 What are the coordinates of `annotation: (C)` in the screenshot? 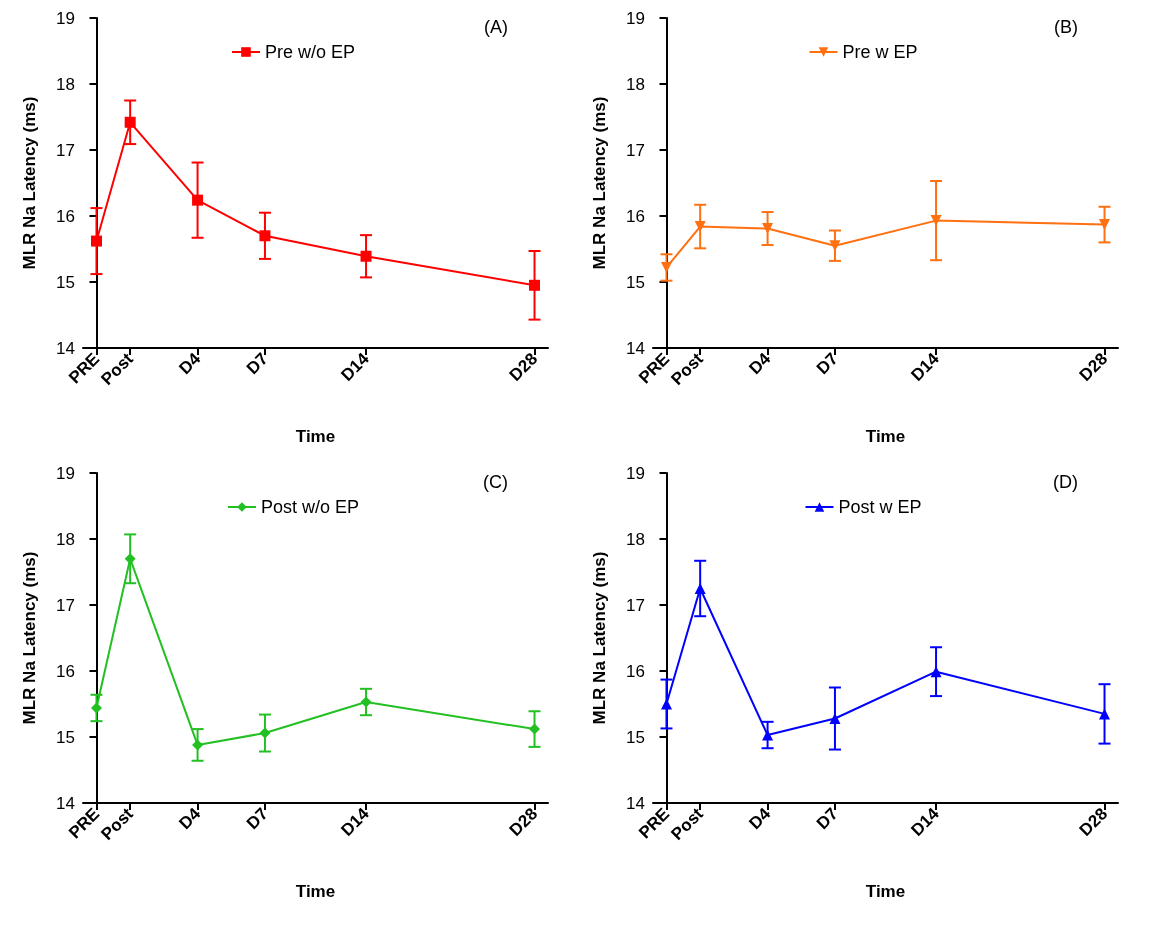 It's located at (496, 482).